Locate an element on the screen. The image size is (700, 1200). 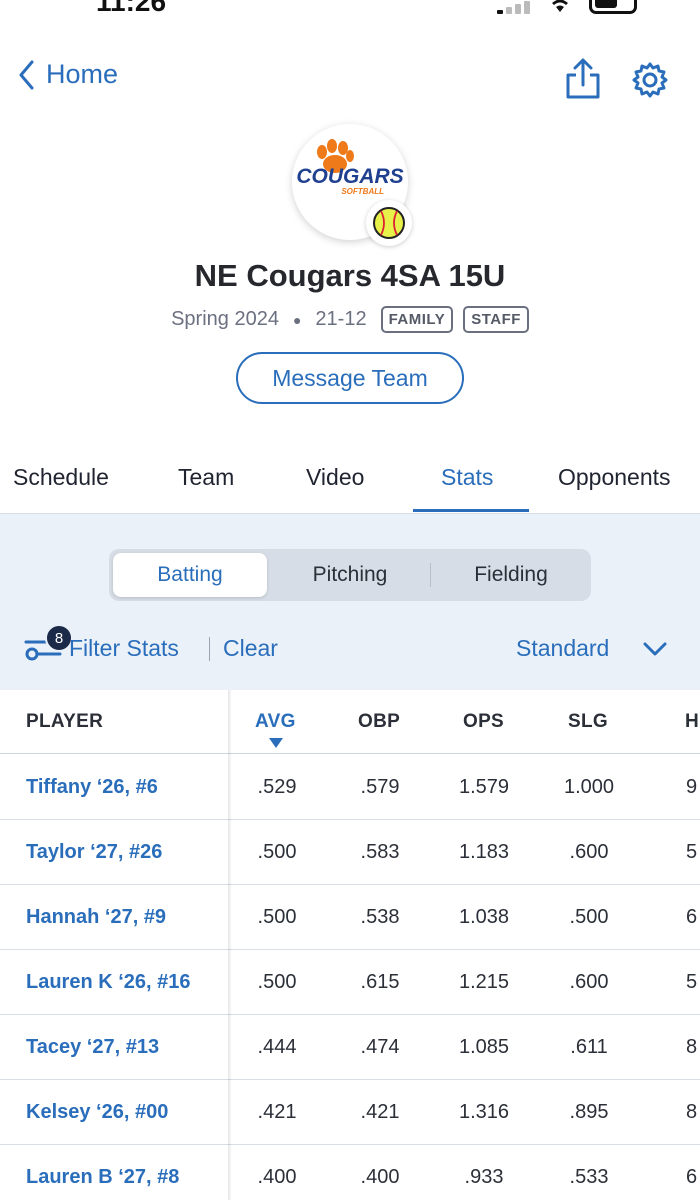
slg-cell: .611 is located at coordinates (589, 1047).